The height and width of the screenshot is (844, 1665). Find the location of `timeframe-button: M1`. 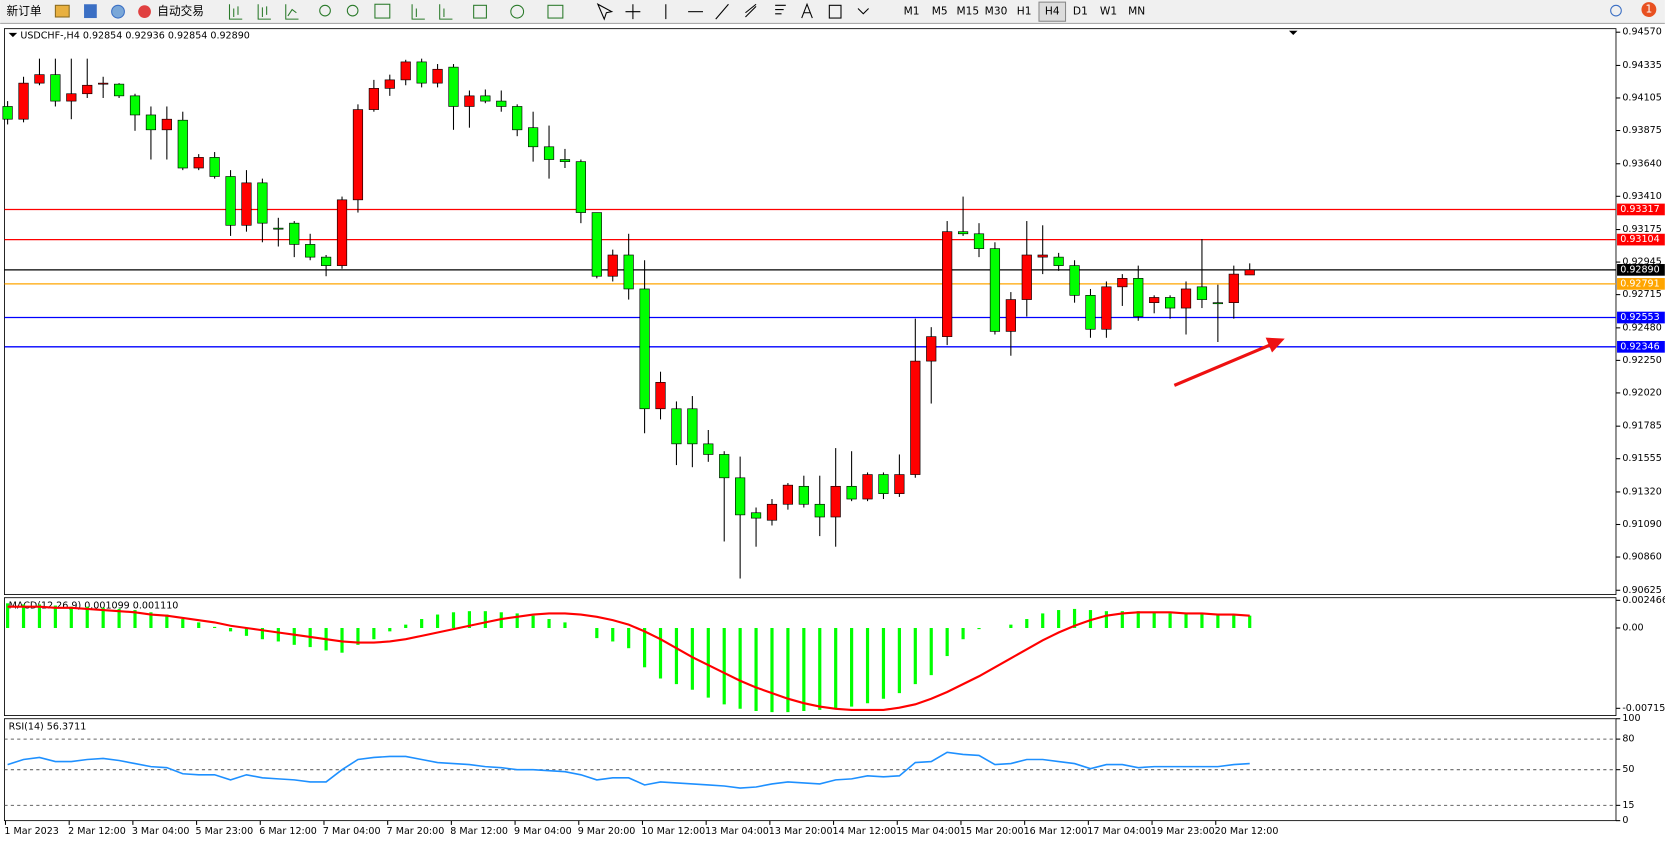

timeframe-button: M1 is located at coordinates (912, 11).